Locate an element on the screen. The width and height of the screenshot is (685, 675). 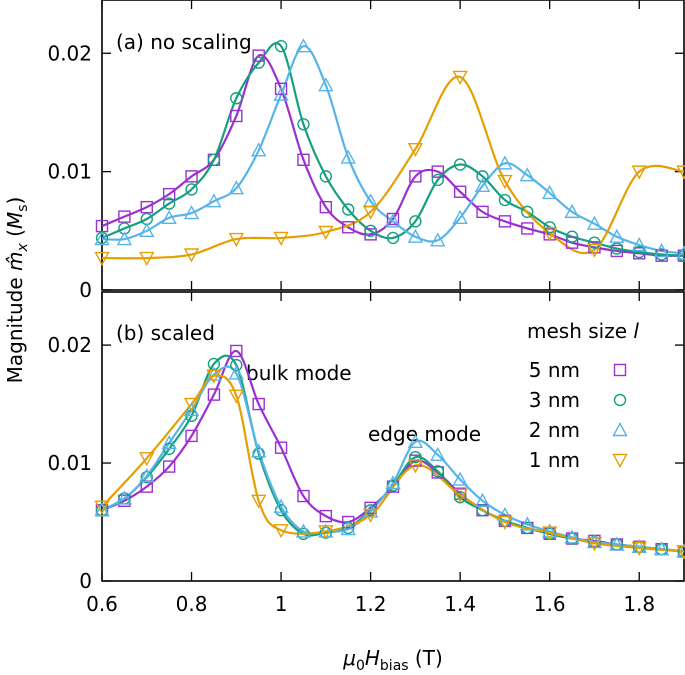
panel-b-title: (b) scaled is located at coordinates (165, 333).